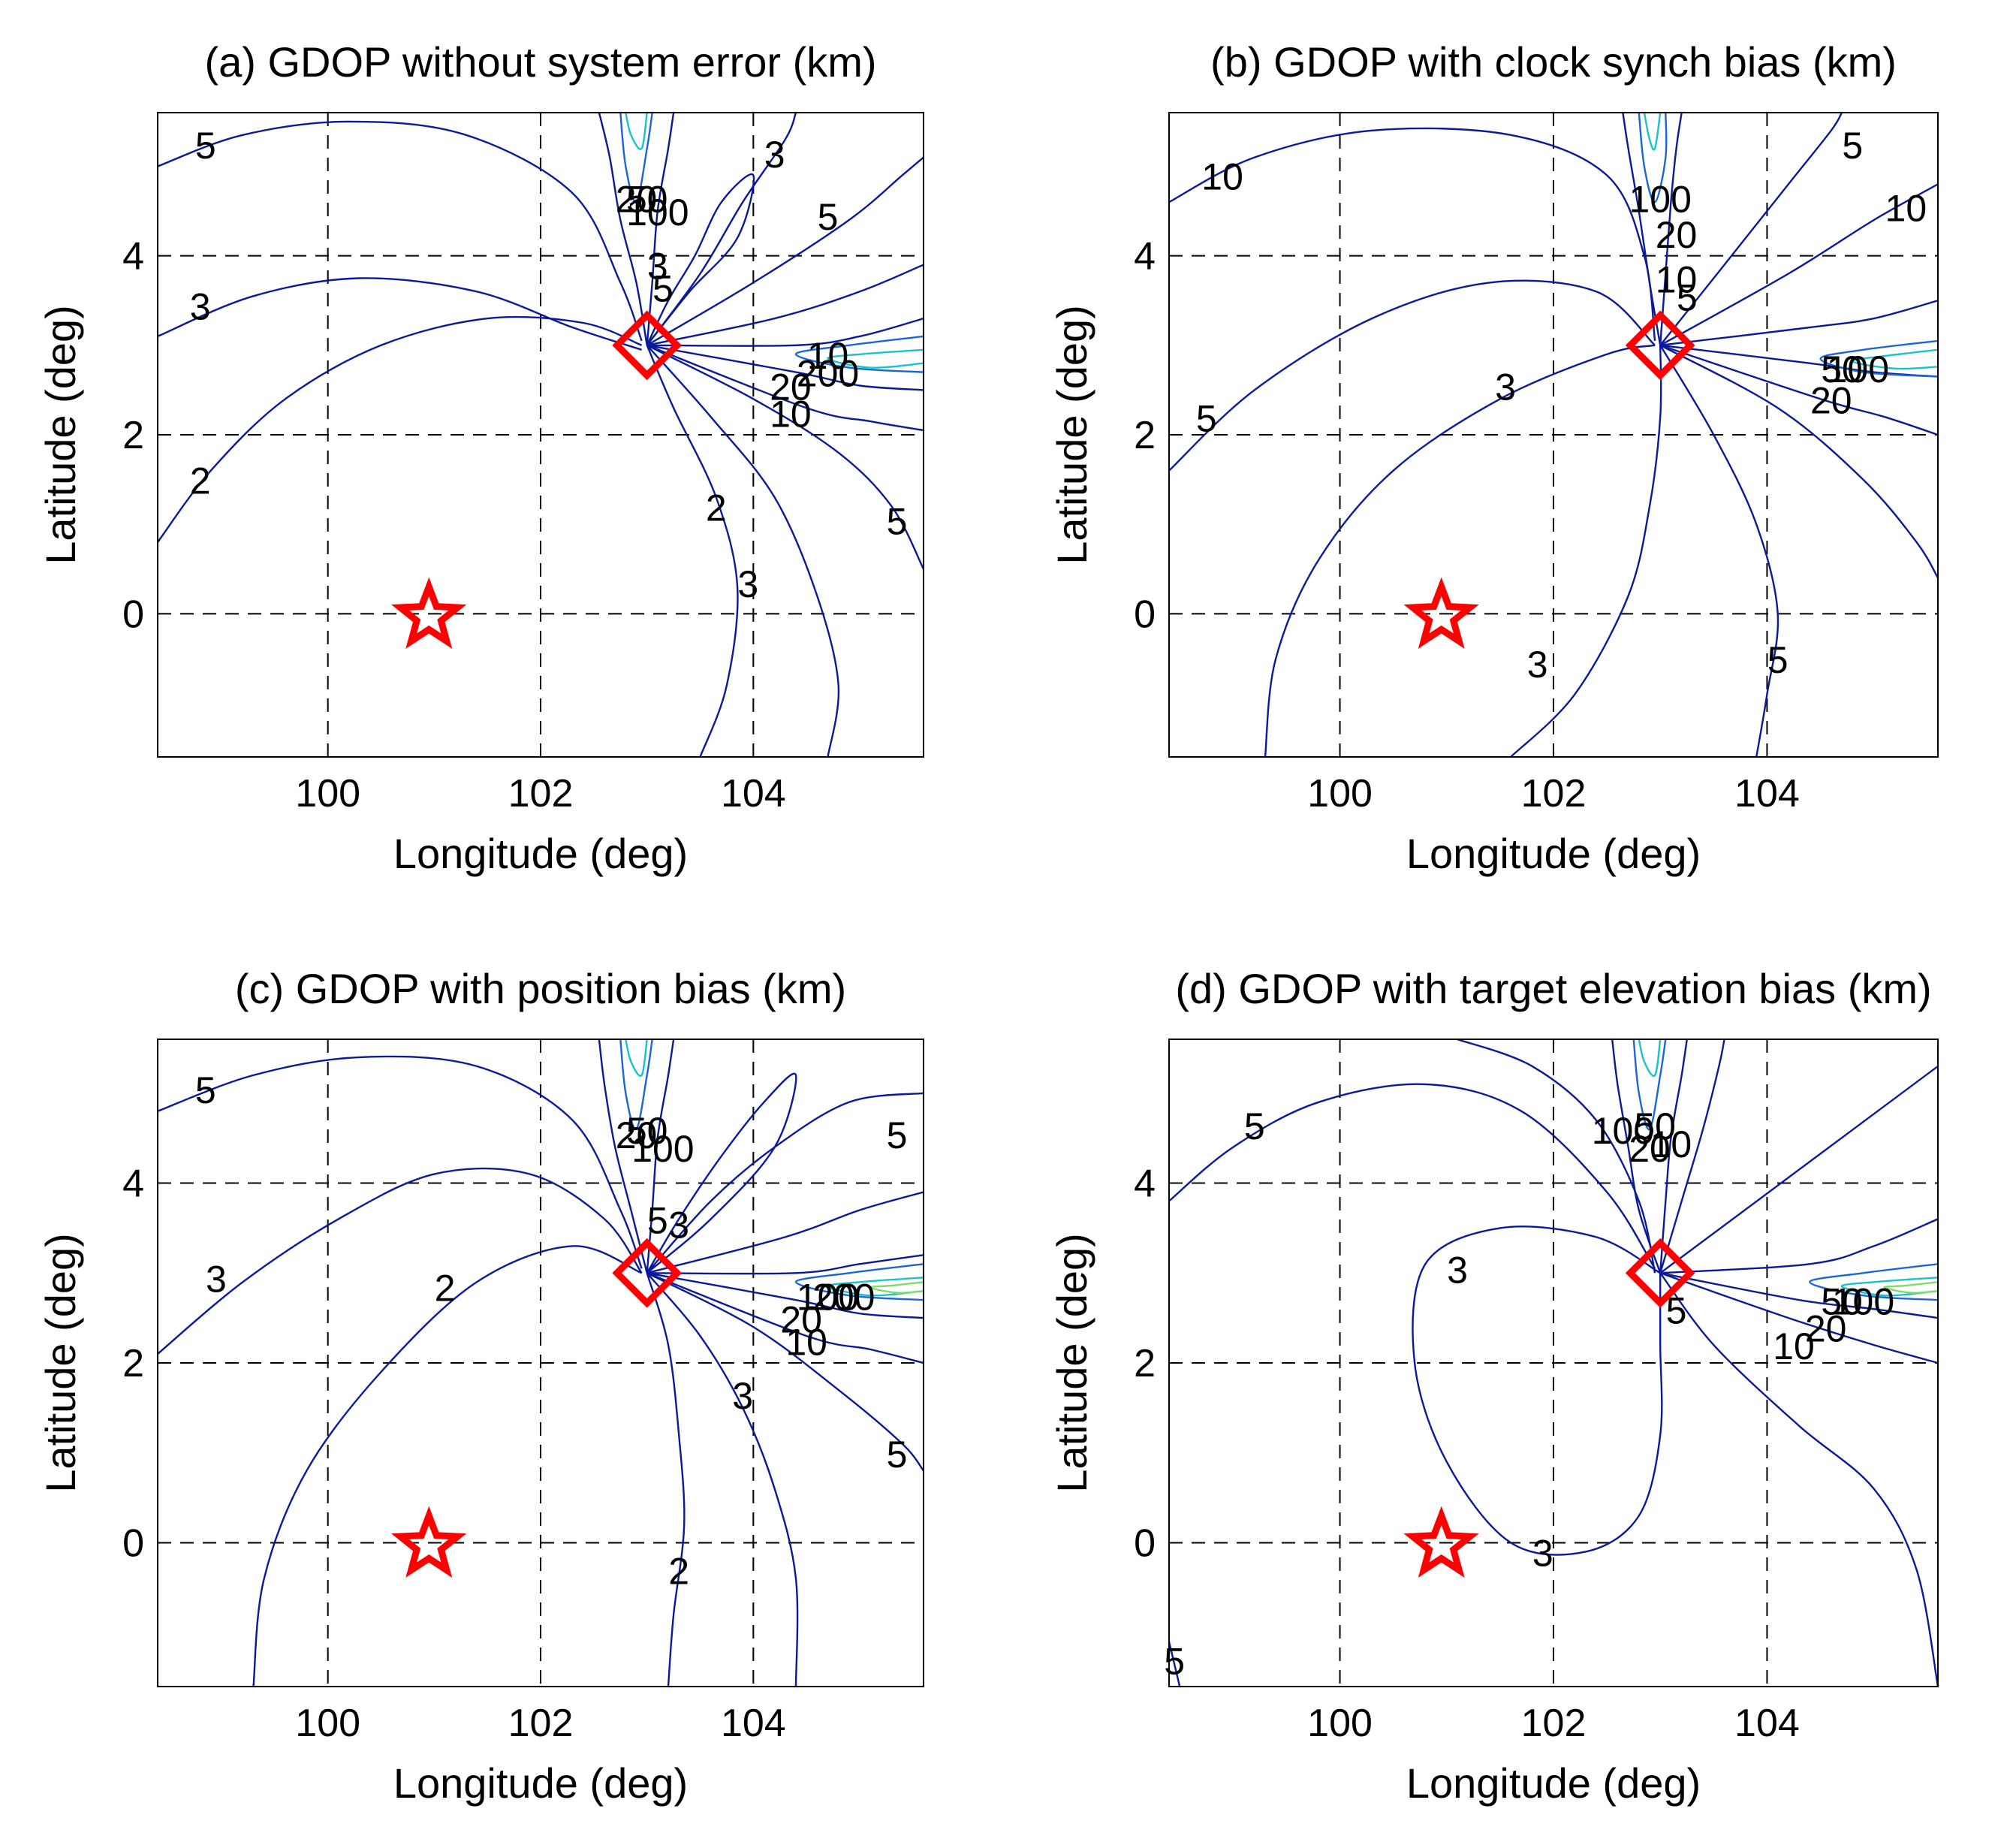  I want to click on panel-title: (a) GDOP without system error (km), so click(540, 62).